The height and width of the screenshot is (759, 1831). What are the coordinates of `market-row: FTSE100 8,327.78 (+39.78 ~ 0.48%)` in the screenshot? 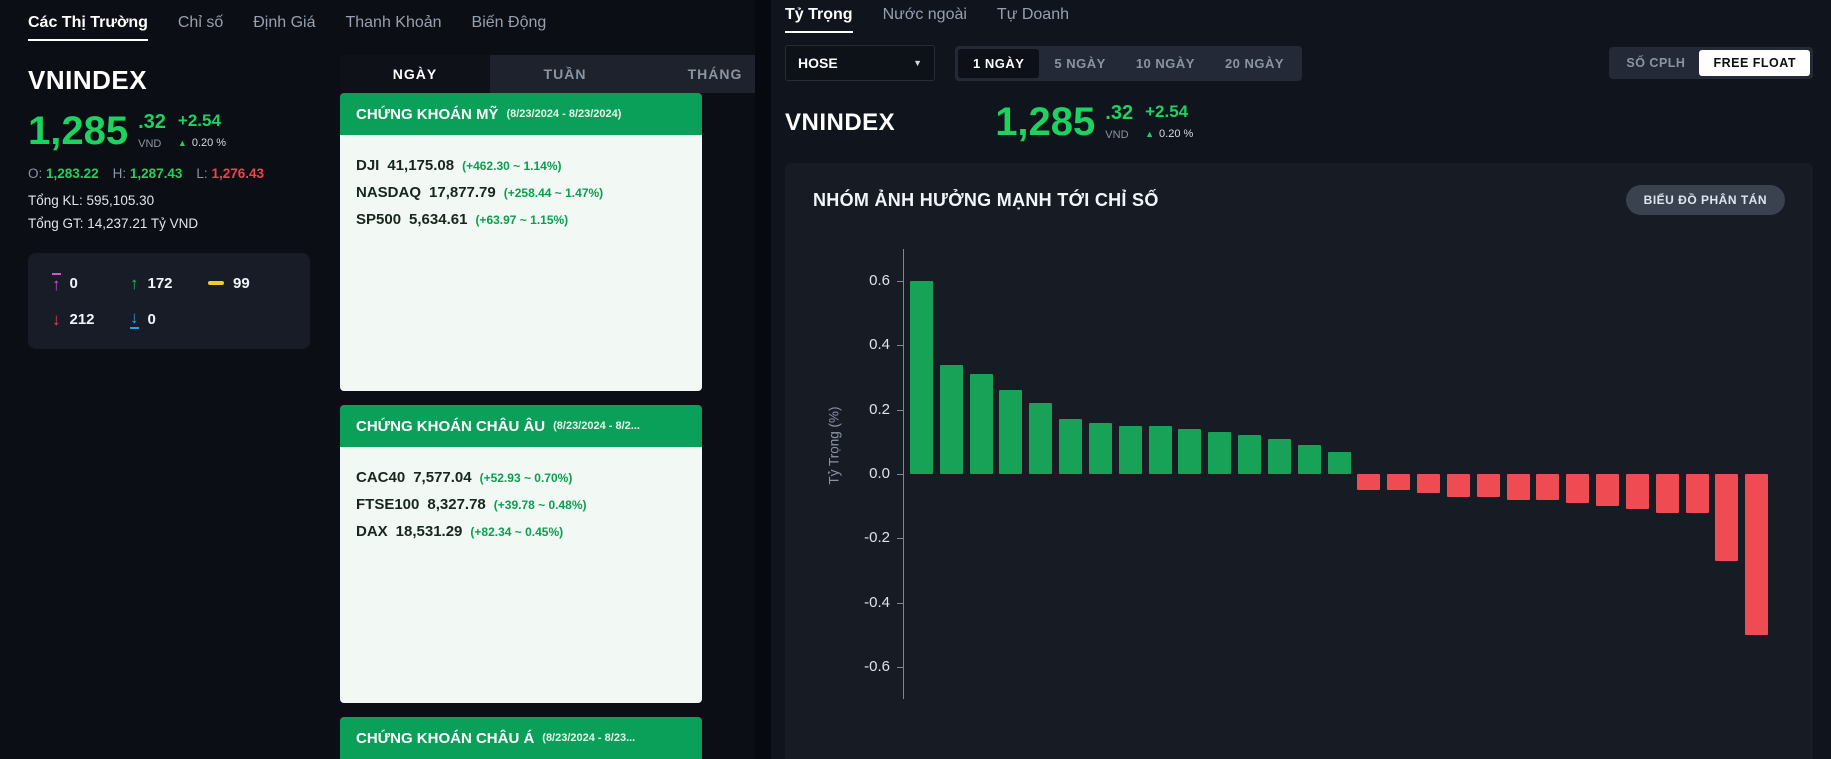 It's located at (521, 504).